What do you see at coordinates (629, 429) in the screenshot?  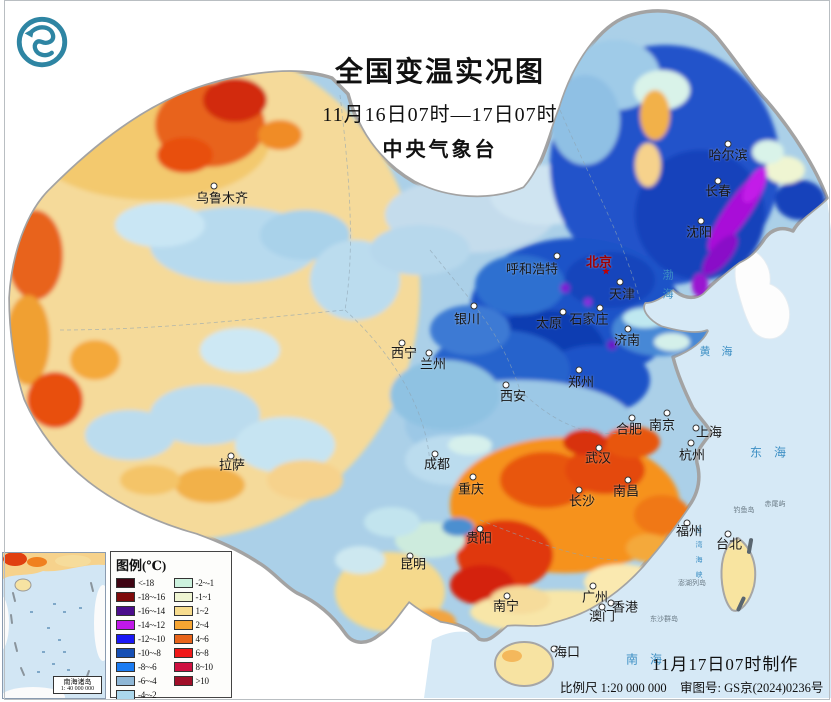 I see `city-label: 合肥` at bounding box center [629, 429].